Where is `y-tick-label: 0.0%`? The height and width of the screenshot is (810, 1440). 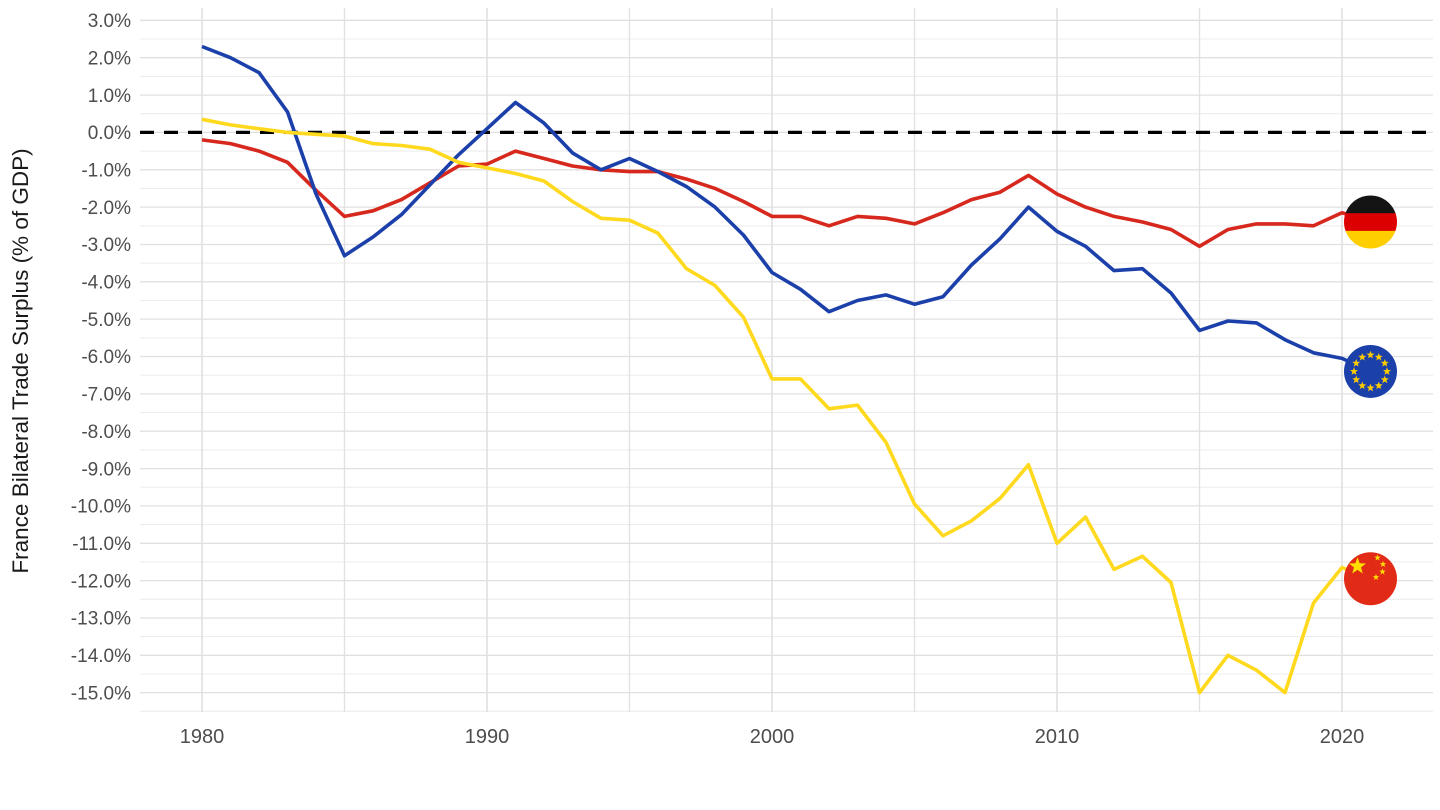 y-tick-label: 0.0% is located at coordinates (109, 133).